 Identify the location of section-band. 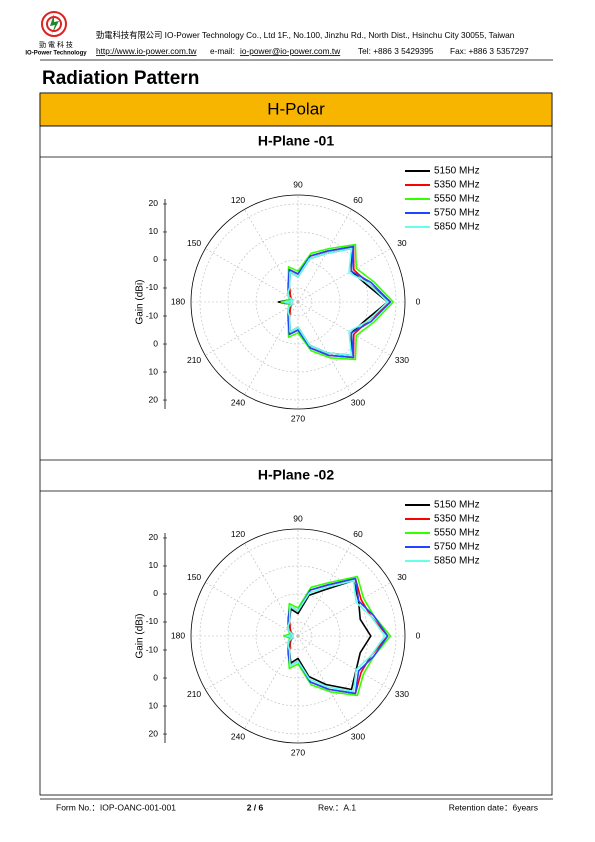
(296, 109).